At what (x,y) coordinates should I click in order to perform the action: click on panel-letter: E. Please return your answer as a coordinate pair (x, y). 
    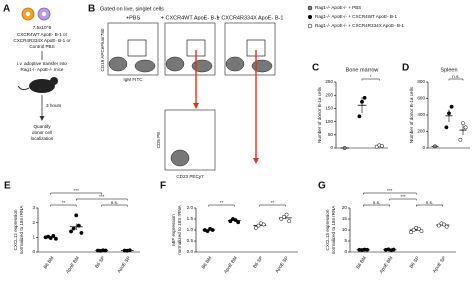
    Looking at the image, I should click on (7, 186).